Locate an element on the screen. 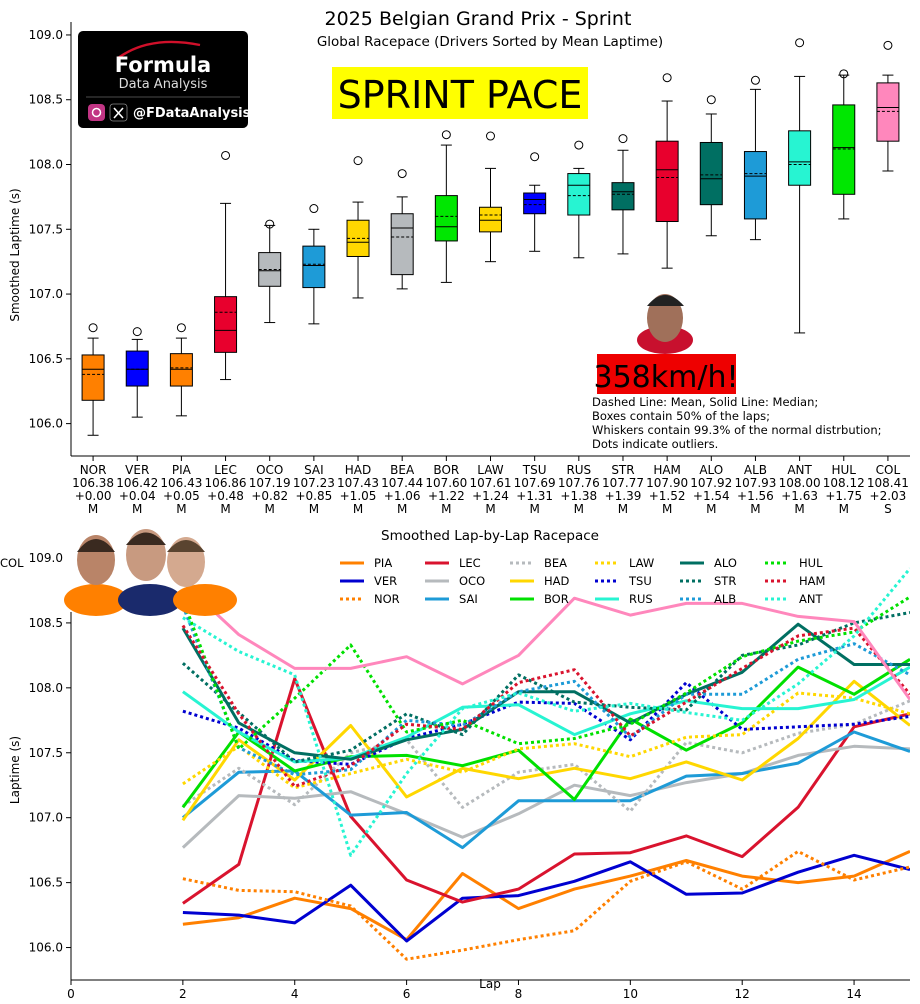  series-line-bor is located at coordinates (545, 733).